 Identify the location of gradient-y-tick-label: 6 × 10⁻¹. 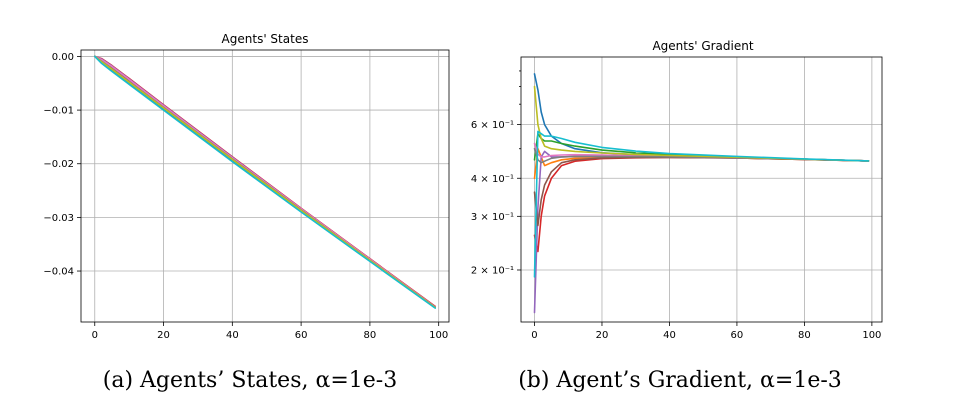
(492, 125).